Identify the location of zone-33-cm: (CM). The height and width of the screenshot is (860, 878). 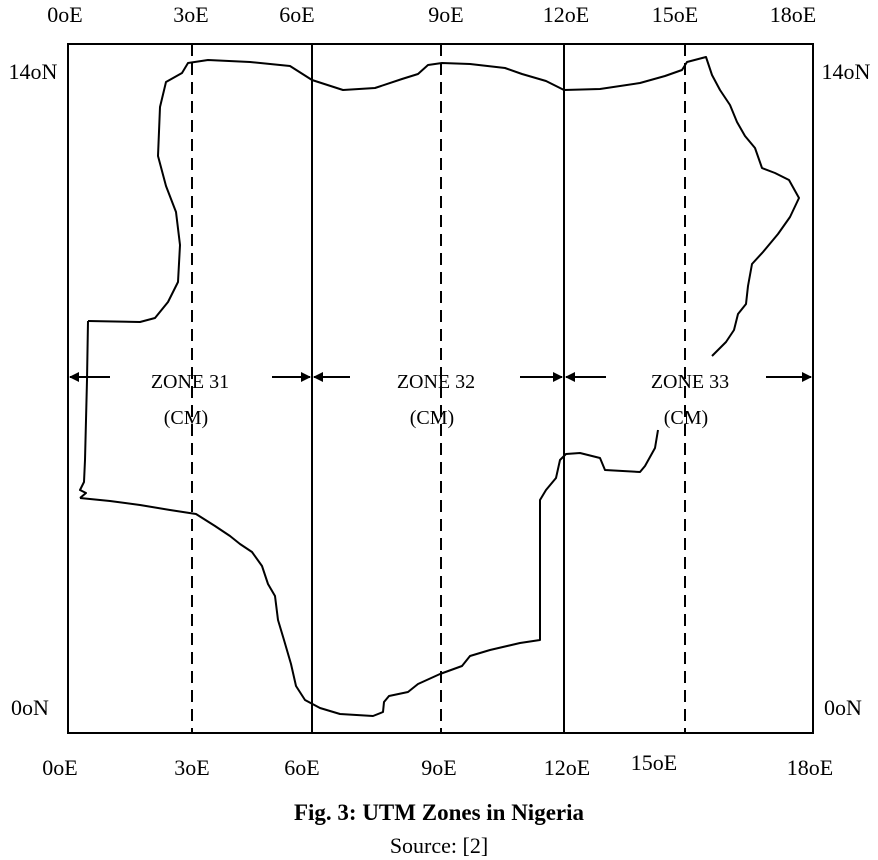
(686, 418).